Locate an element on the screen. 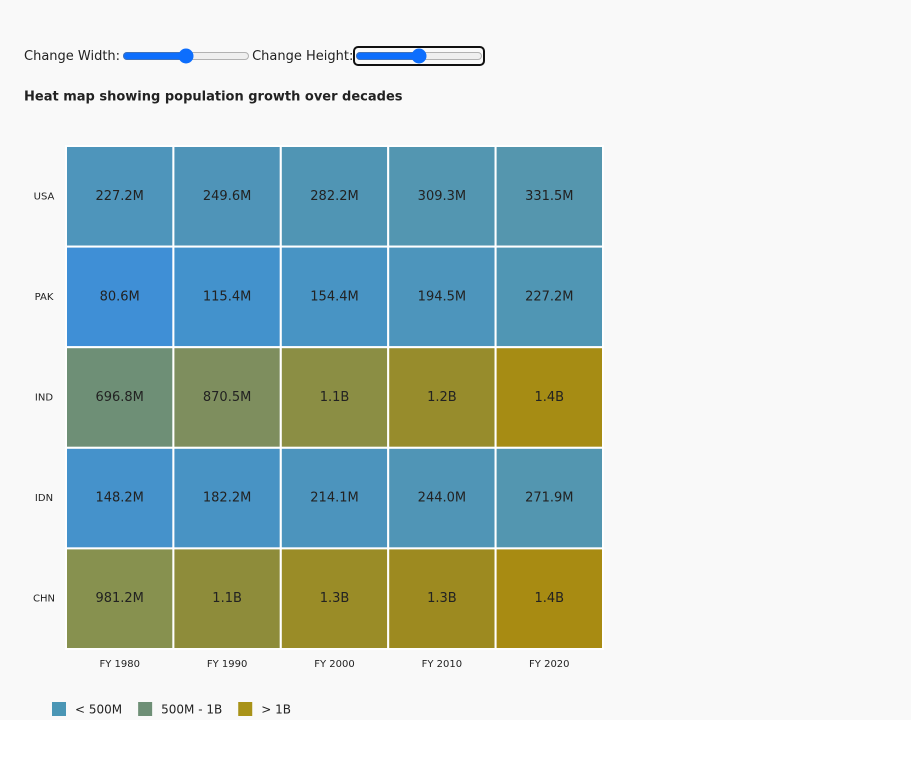  cell-label: 244.0M is located at coordinates (442, 498).